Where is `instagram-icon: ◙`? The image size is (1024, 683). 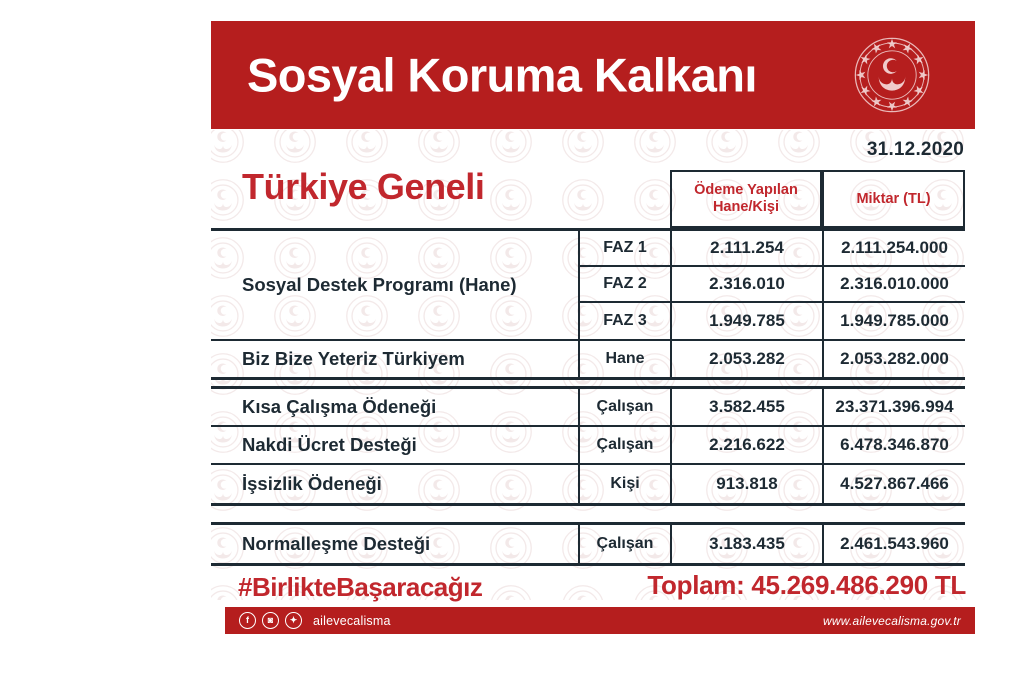
instagram-icon: ◙ is located at coordinates (270, 620).